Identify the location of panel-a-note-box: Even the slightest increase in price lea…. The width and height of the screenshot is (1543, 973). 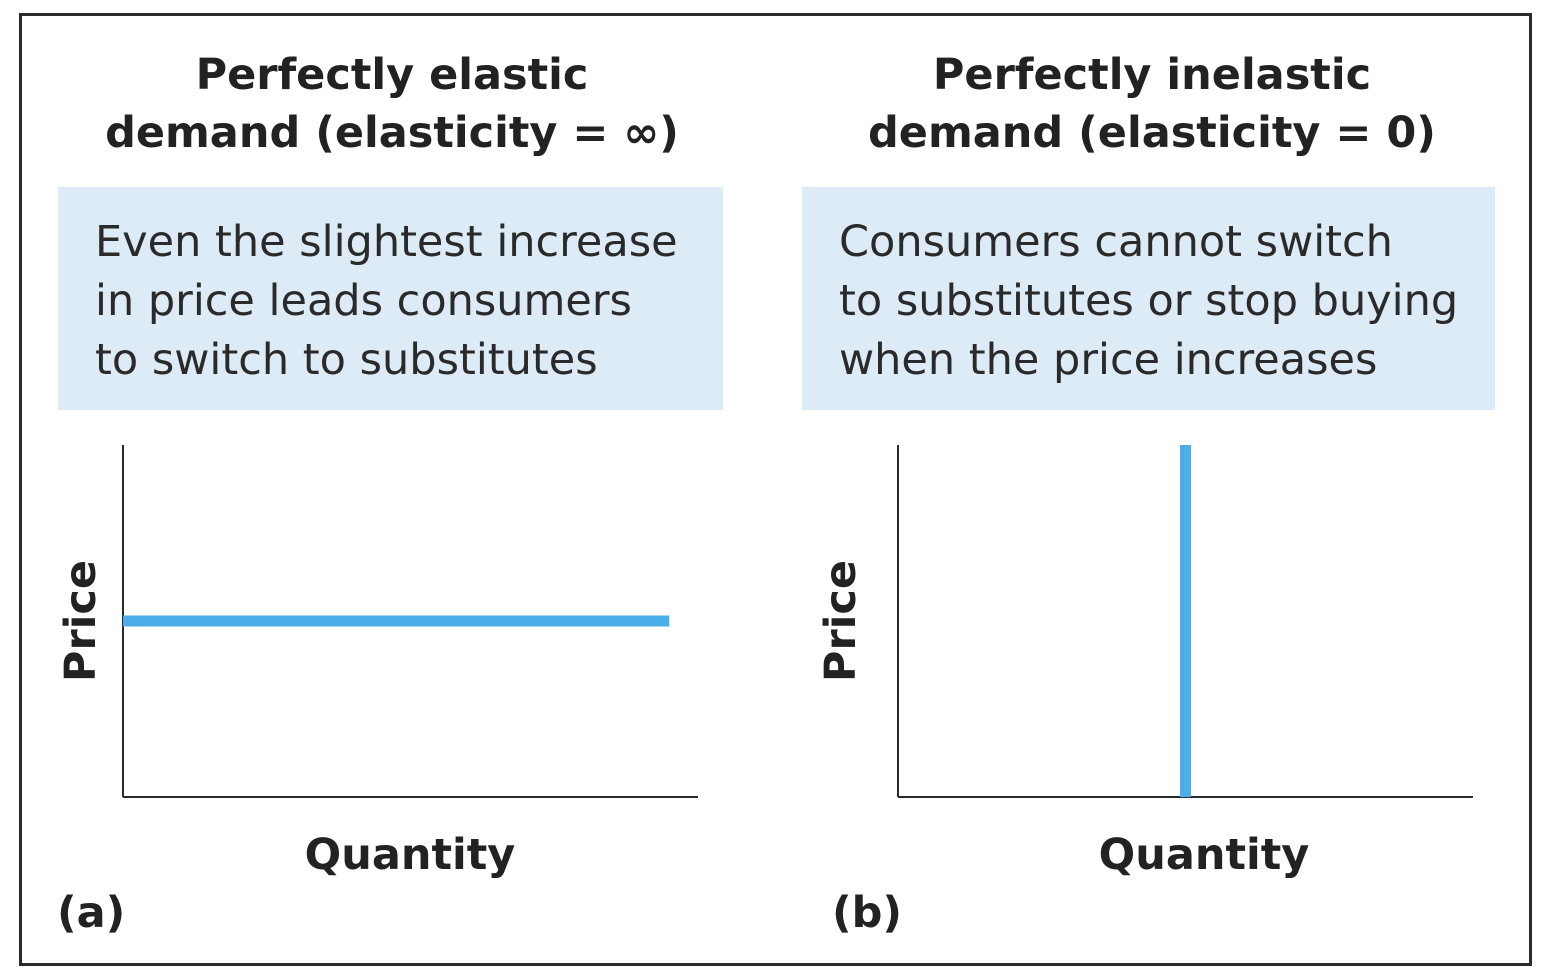
(390, 298).